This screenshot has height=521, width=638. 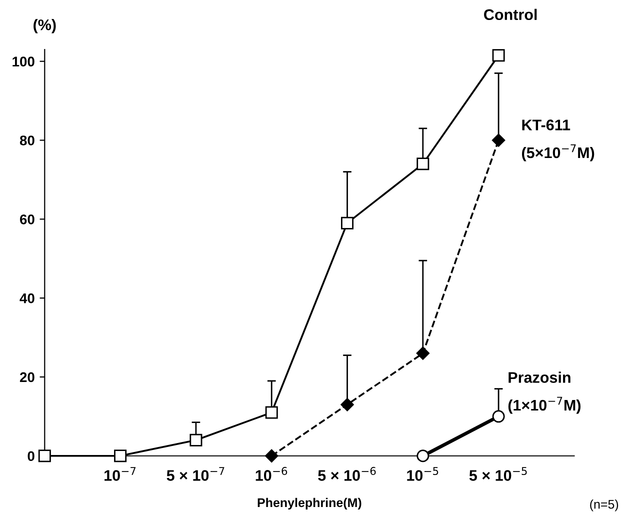 What do you see at coordinates (27, 298) in the screenshot?
I see `y-tick-label: 40` at bounding box center [27, 298].